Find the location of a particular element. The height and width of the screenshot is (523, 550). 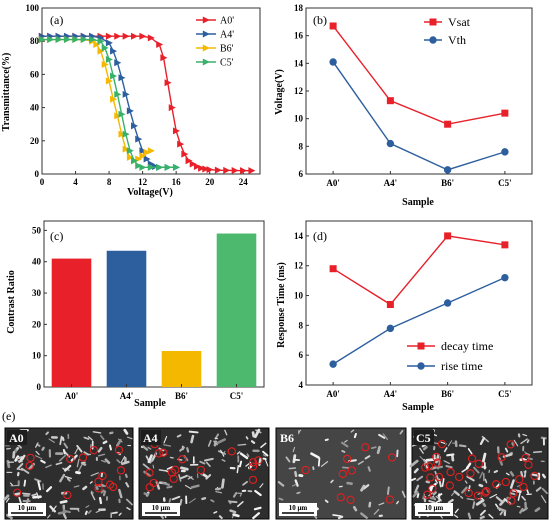

series-line-rise-time is located at coordinates (419, 321).